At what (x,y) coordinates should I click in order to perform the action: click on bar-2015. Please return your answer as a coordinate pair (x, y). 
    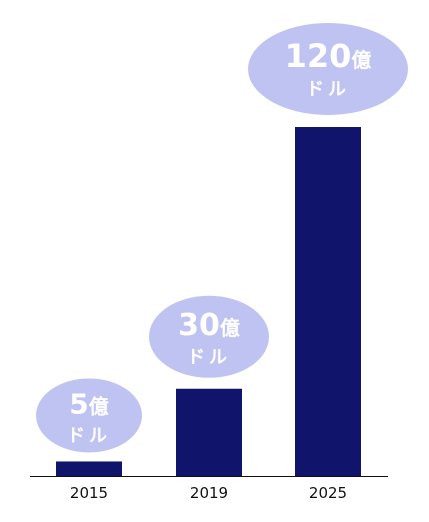
    Looking at the image, I should click on (89, 468).